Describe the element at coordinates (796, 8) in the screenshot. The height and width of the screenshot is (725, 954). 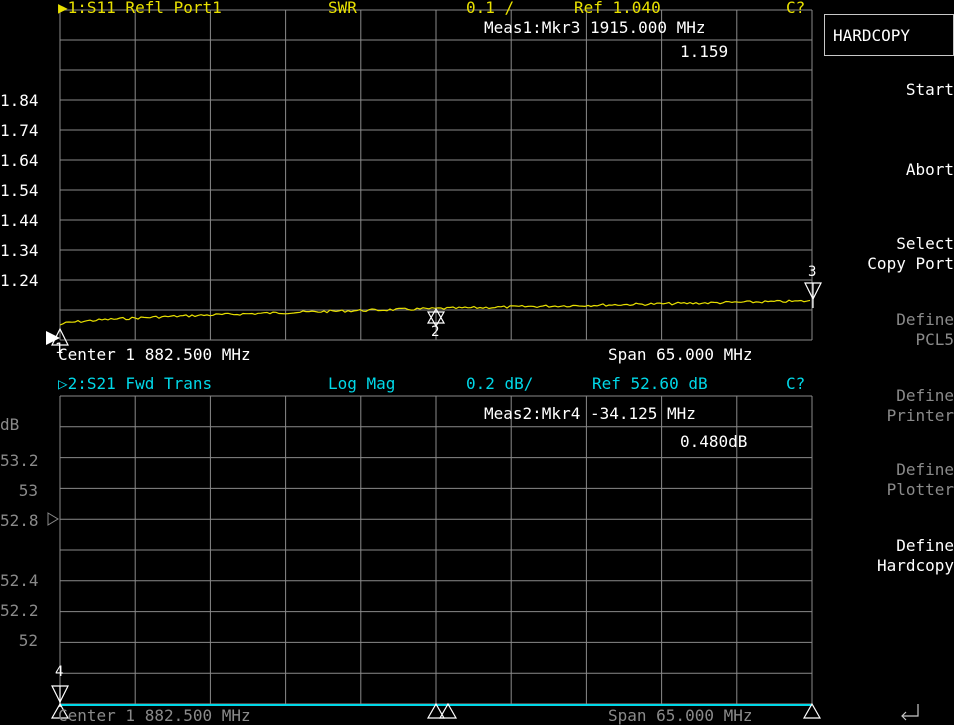
I see `trace1-cal-status: C?` at that location.